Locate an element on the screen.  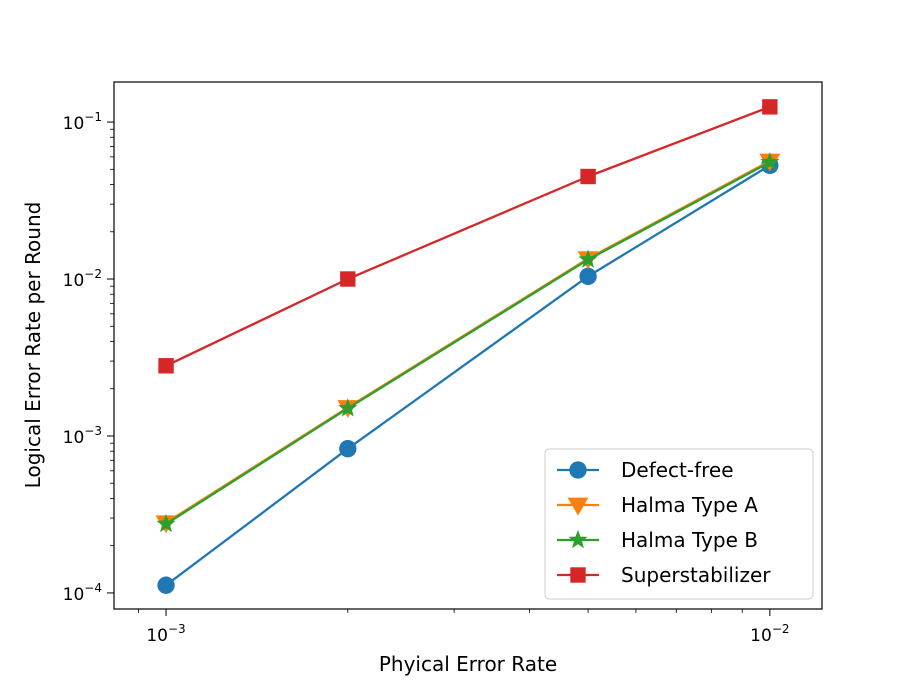
legend-item: Halma Type B is located at coordinates (657, 540).